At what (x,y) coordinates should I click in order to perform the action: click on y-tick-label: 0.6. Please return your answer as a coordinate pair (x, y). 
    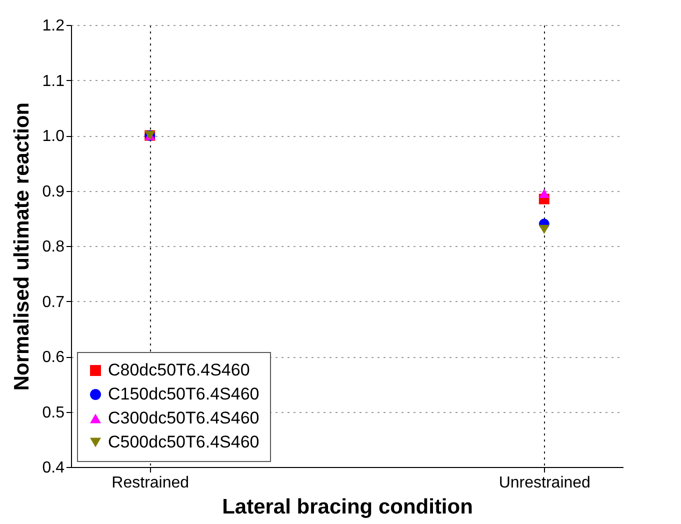
    Looking at the image, I should click on (53, 357).